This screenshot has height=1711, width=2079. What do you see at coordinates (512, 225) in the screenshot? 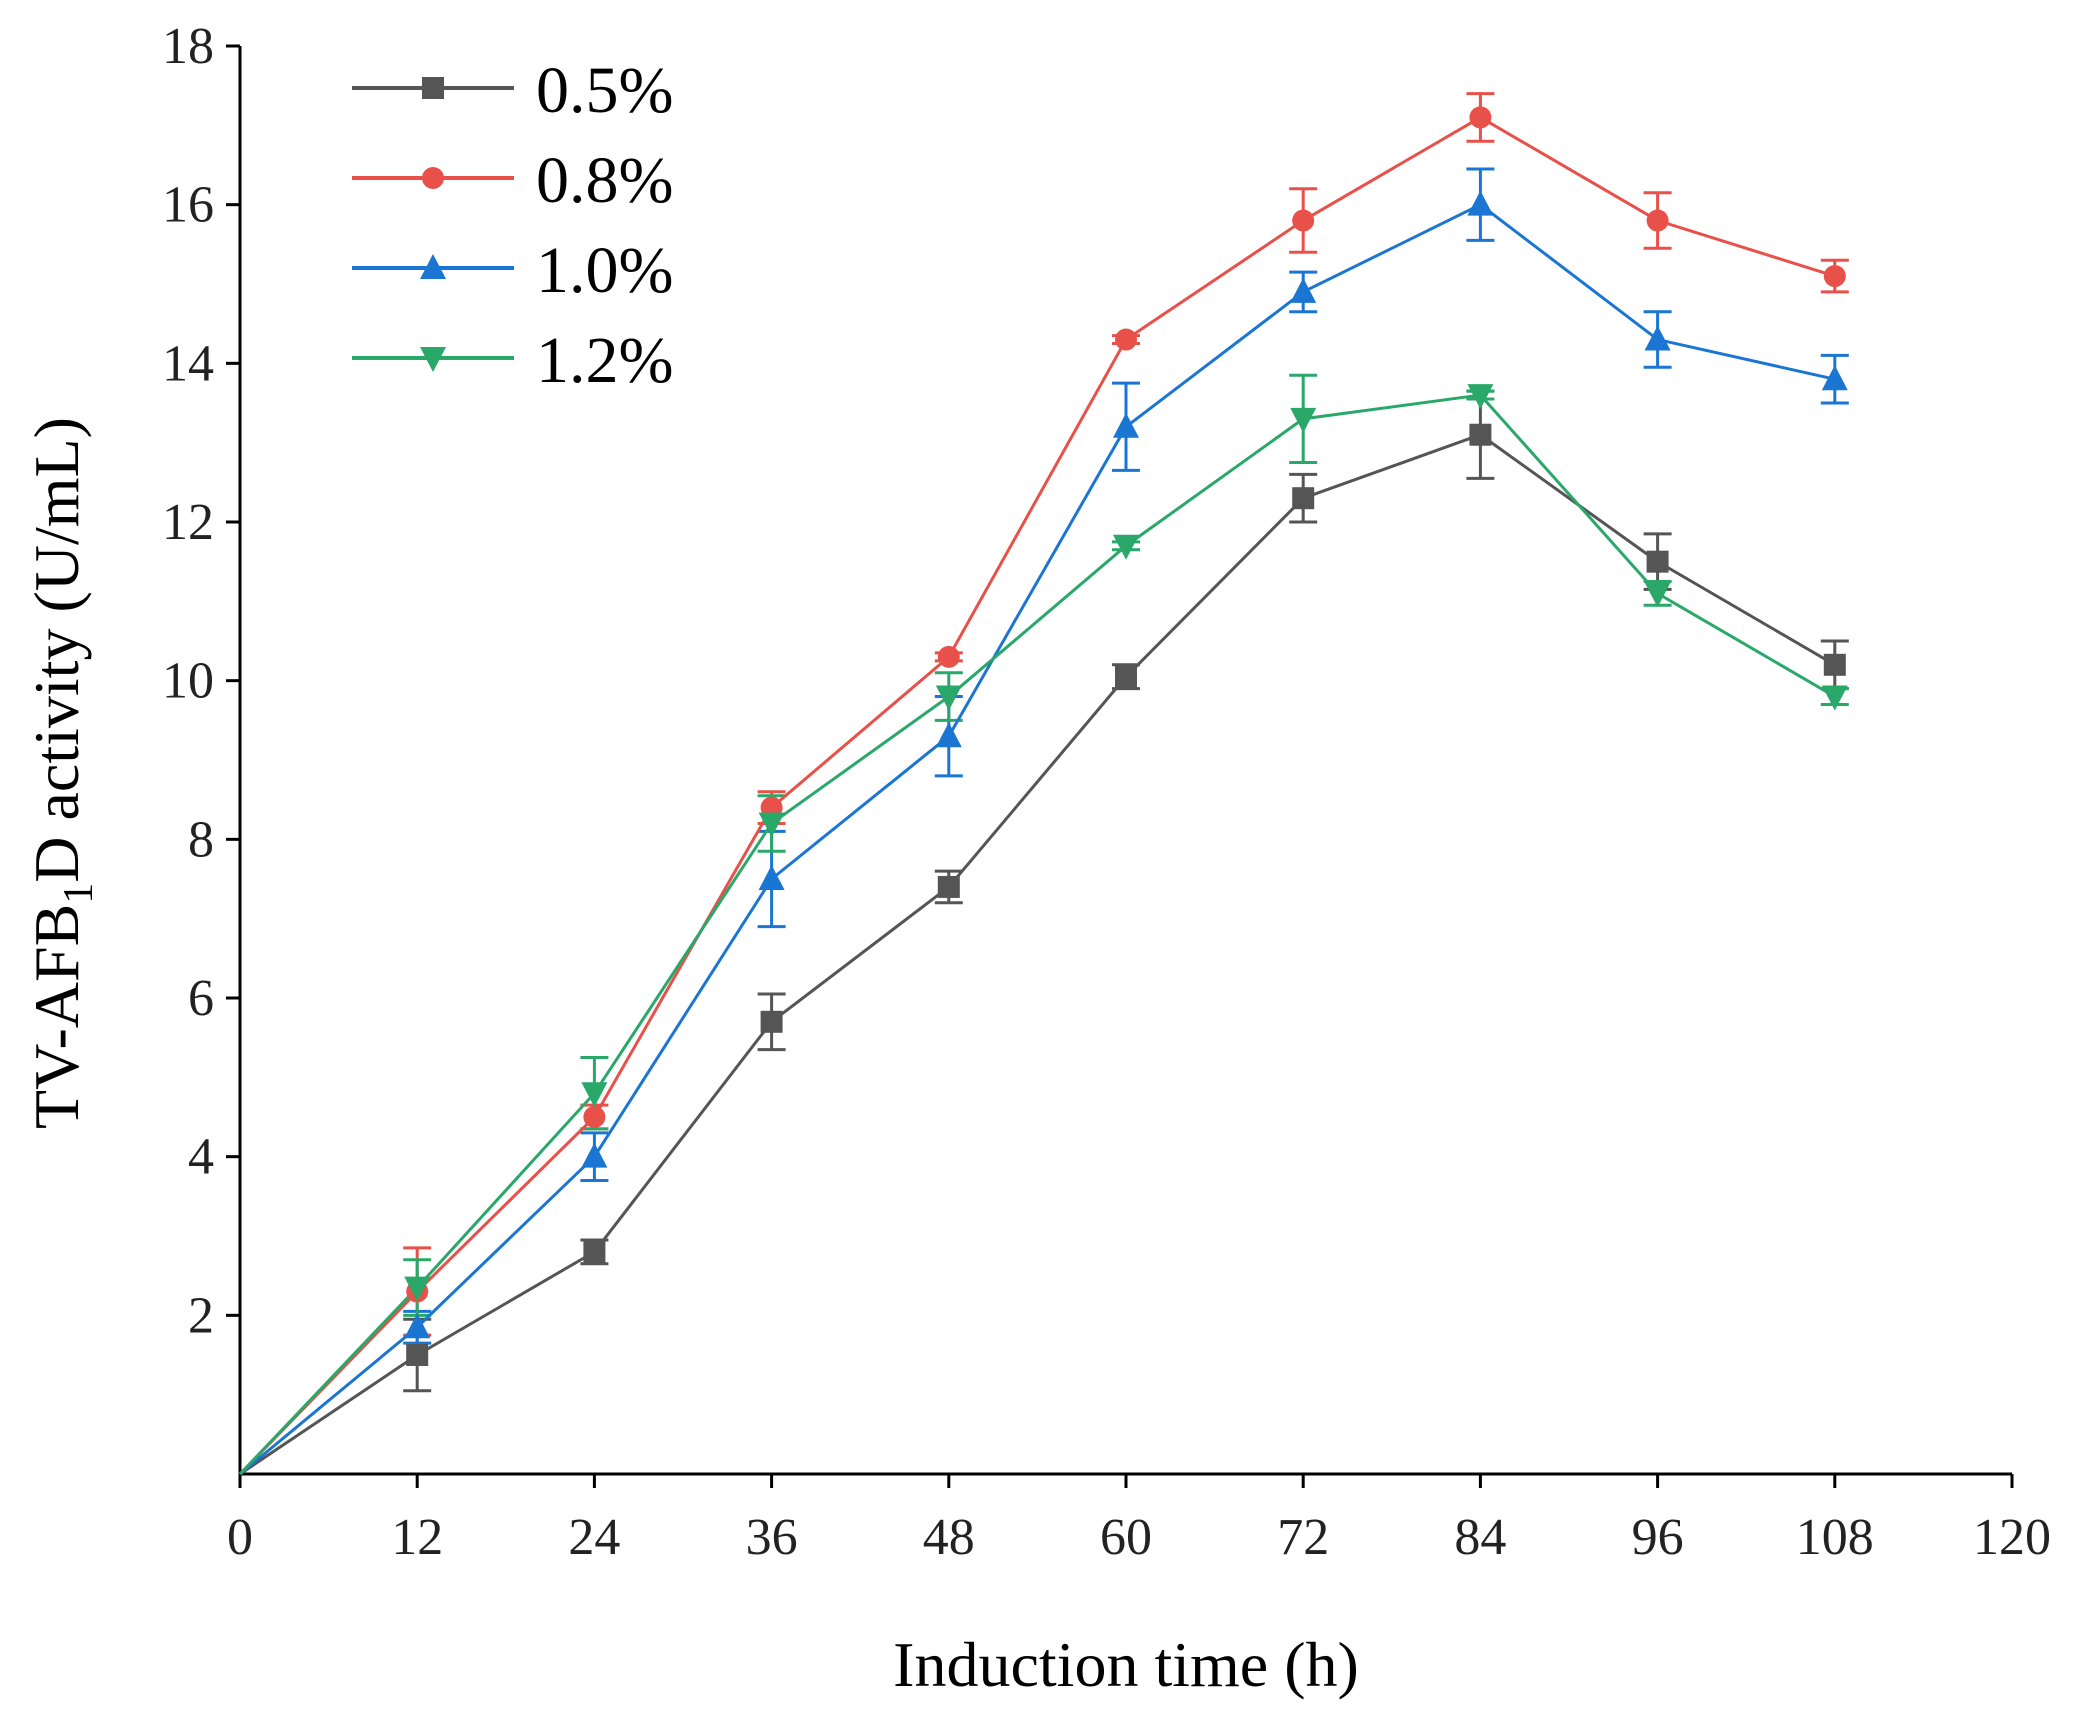
I see `legend: 0.5% 0.8% 1.0% 1.2%` at bounding box center [512, 225].